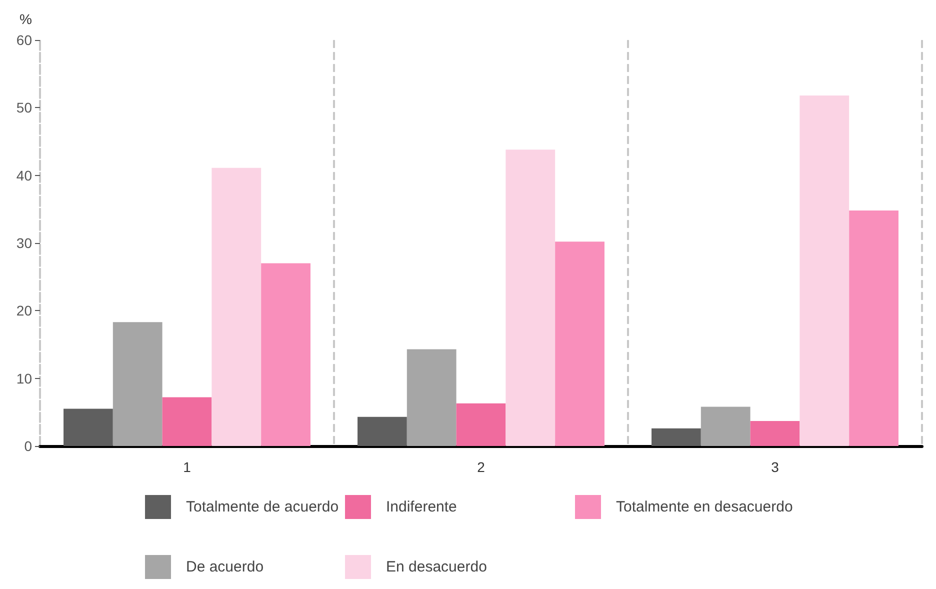  What do you see at coordinates (24, 175) in the screenshot?
I see `y-tick-label: 40` at bounding box center [24, 175].